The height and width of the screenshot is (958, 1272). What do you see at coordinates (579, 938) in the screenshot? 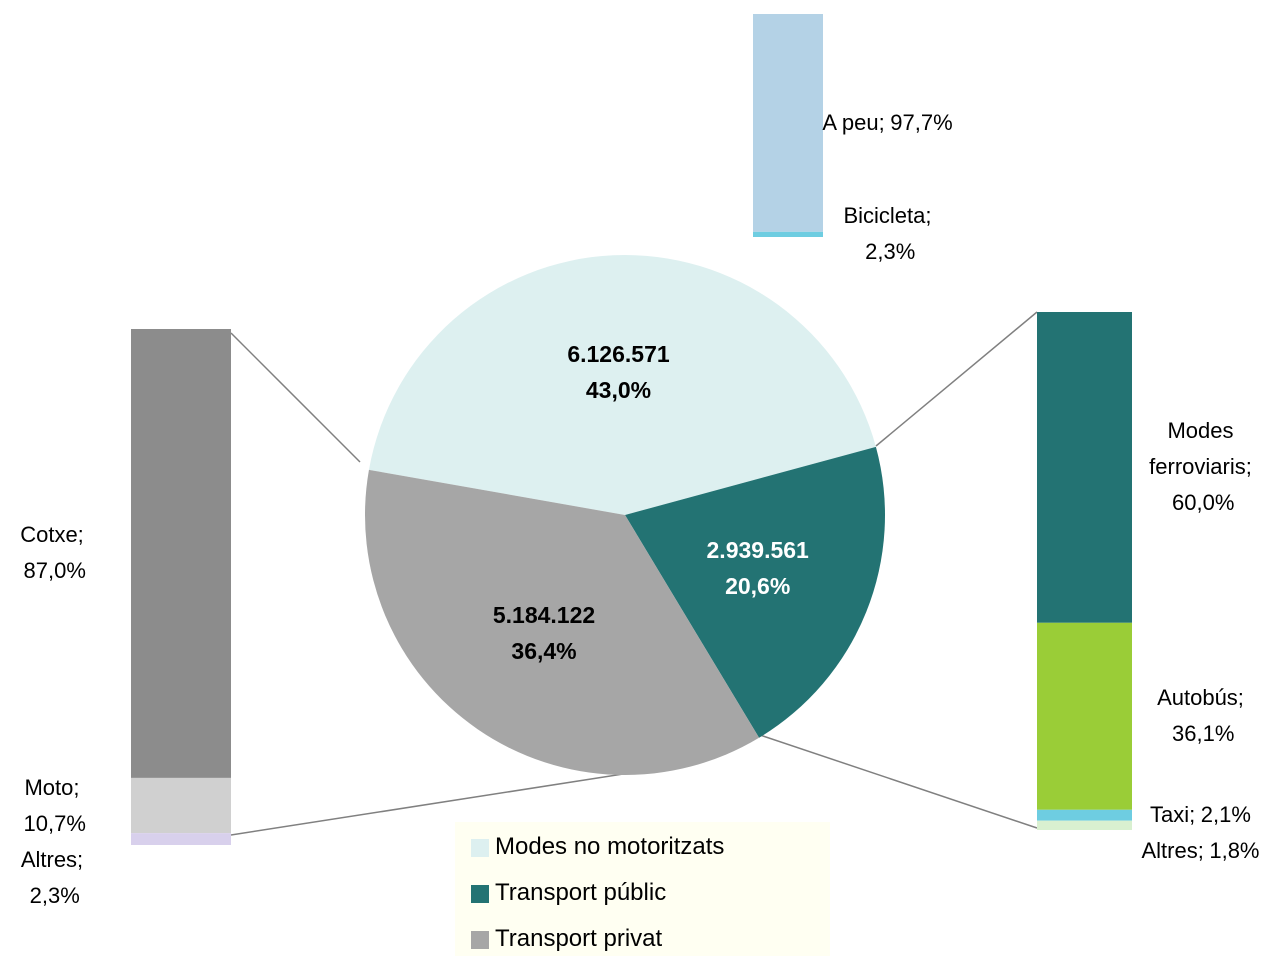
I see `legend-label: Transport privat` at bounding box center [579, 938].